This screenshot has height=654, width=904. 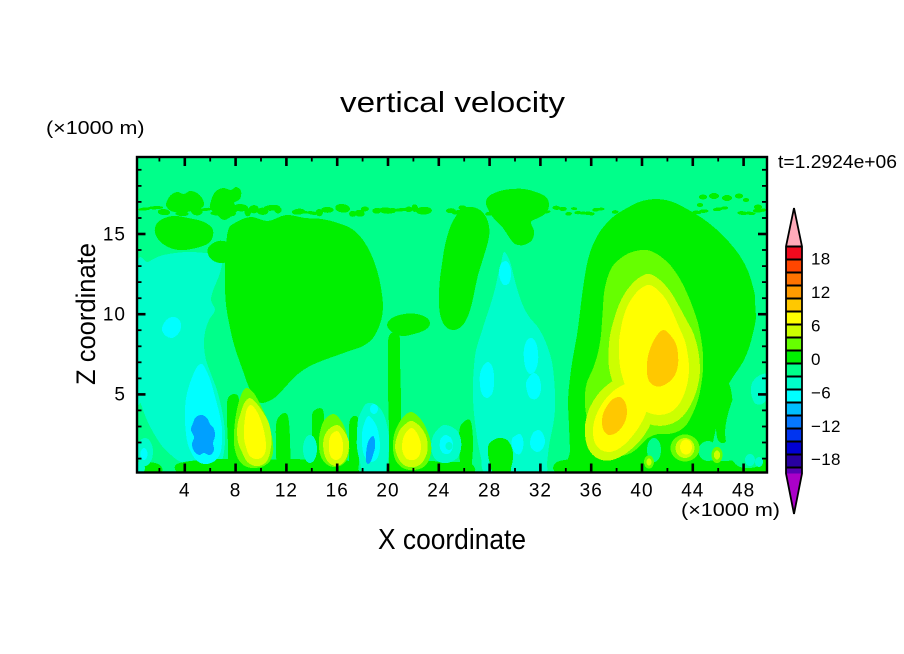 I want to click on svg-text: 10, so click(x=114, y=315).